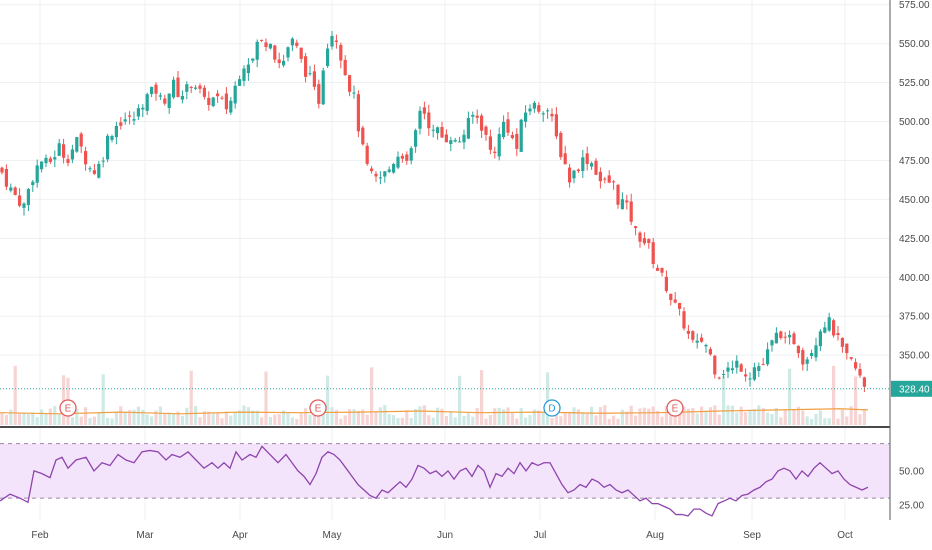 This screenshot has height=550, width=932. I want to click on price-tick-label: 475.00, so click(914, 161).